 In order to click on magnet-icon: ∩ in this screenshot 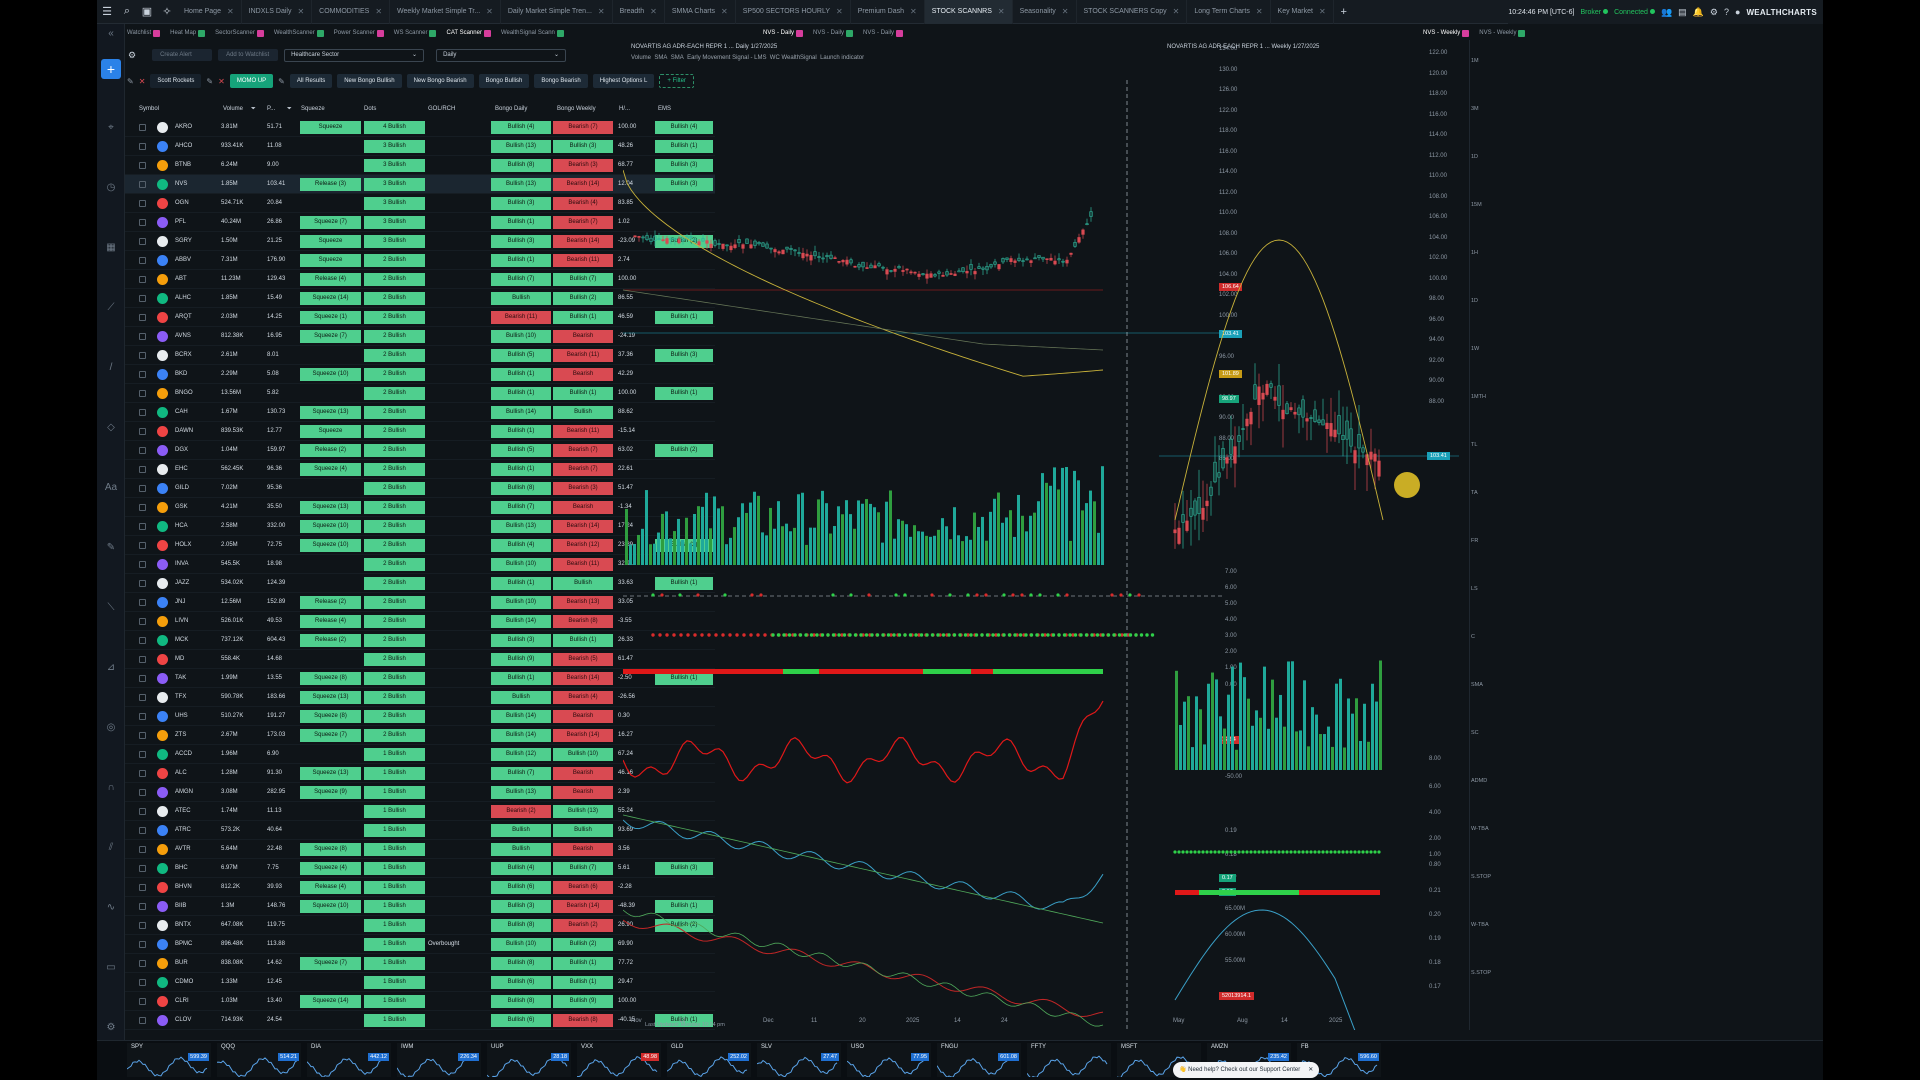, I will do `click(111, 787)`.